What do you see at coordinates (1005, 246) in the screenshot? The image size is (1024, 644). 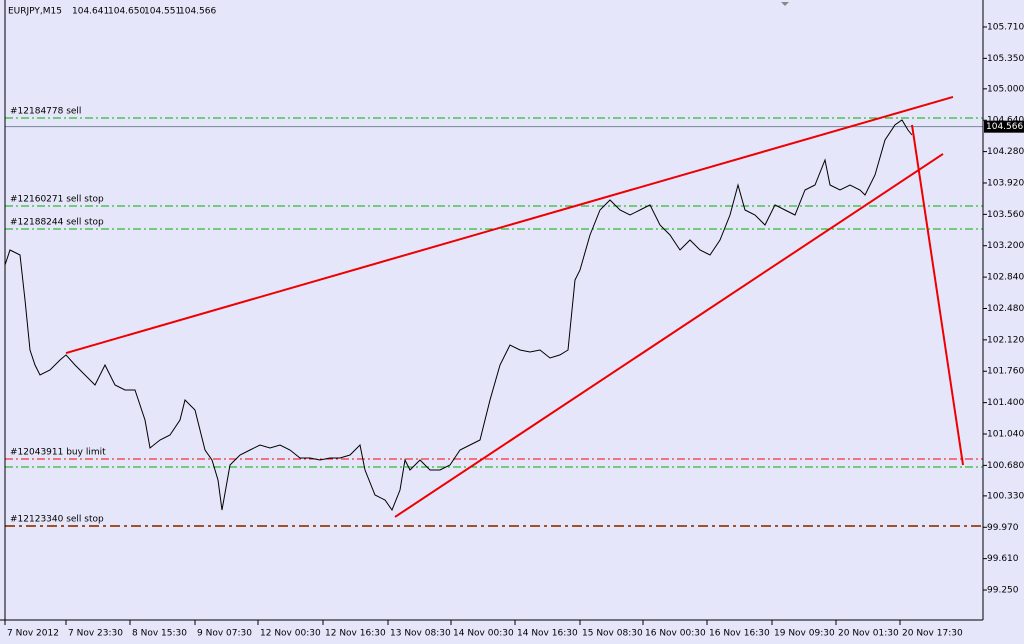 I see `y-tick-label: 103.200` at bounding box center [1005, 246].